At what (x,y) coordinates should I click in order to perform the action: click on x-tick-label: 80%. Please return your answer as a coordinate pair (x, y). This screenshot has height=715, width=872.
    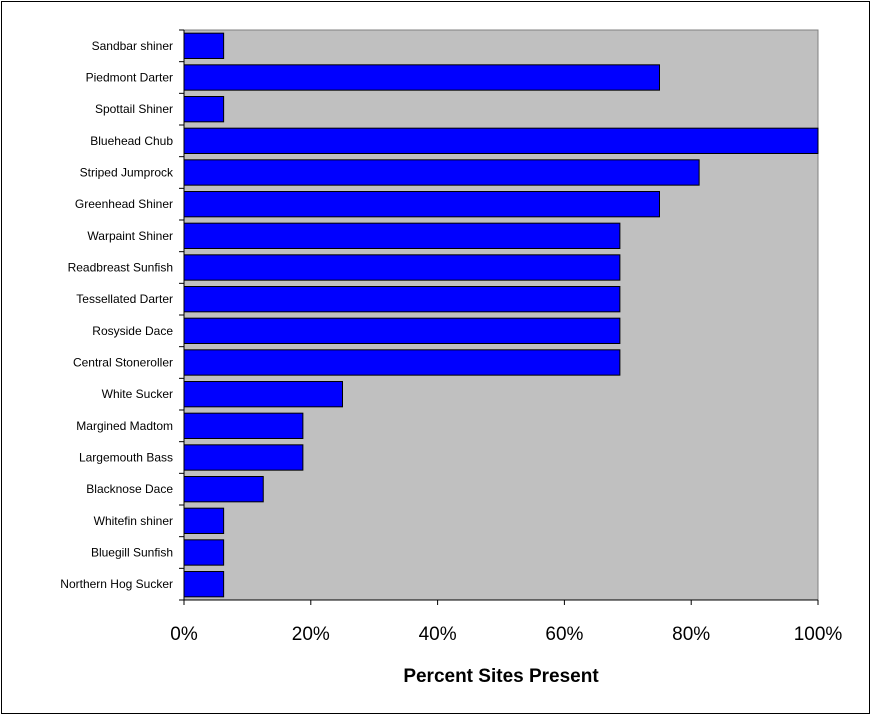
    Looking at the image, I should click on (691, 634).